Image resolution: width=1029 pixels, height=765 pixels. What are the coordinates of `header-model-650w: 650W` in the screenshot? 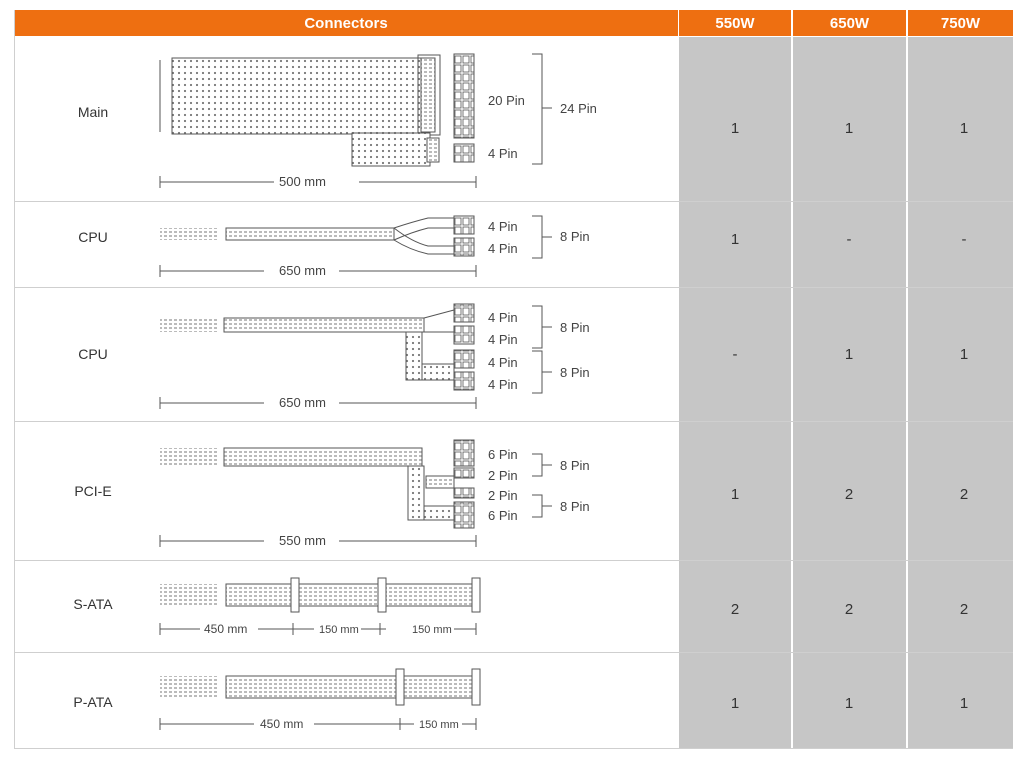 It's located at (849, 23).